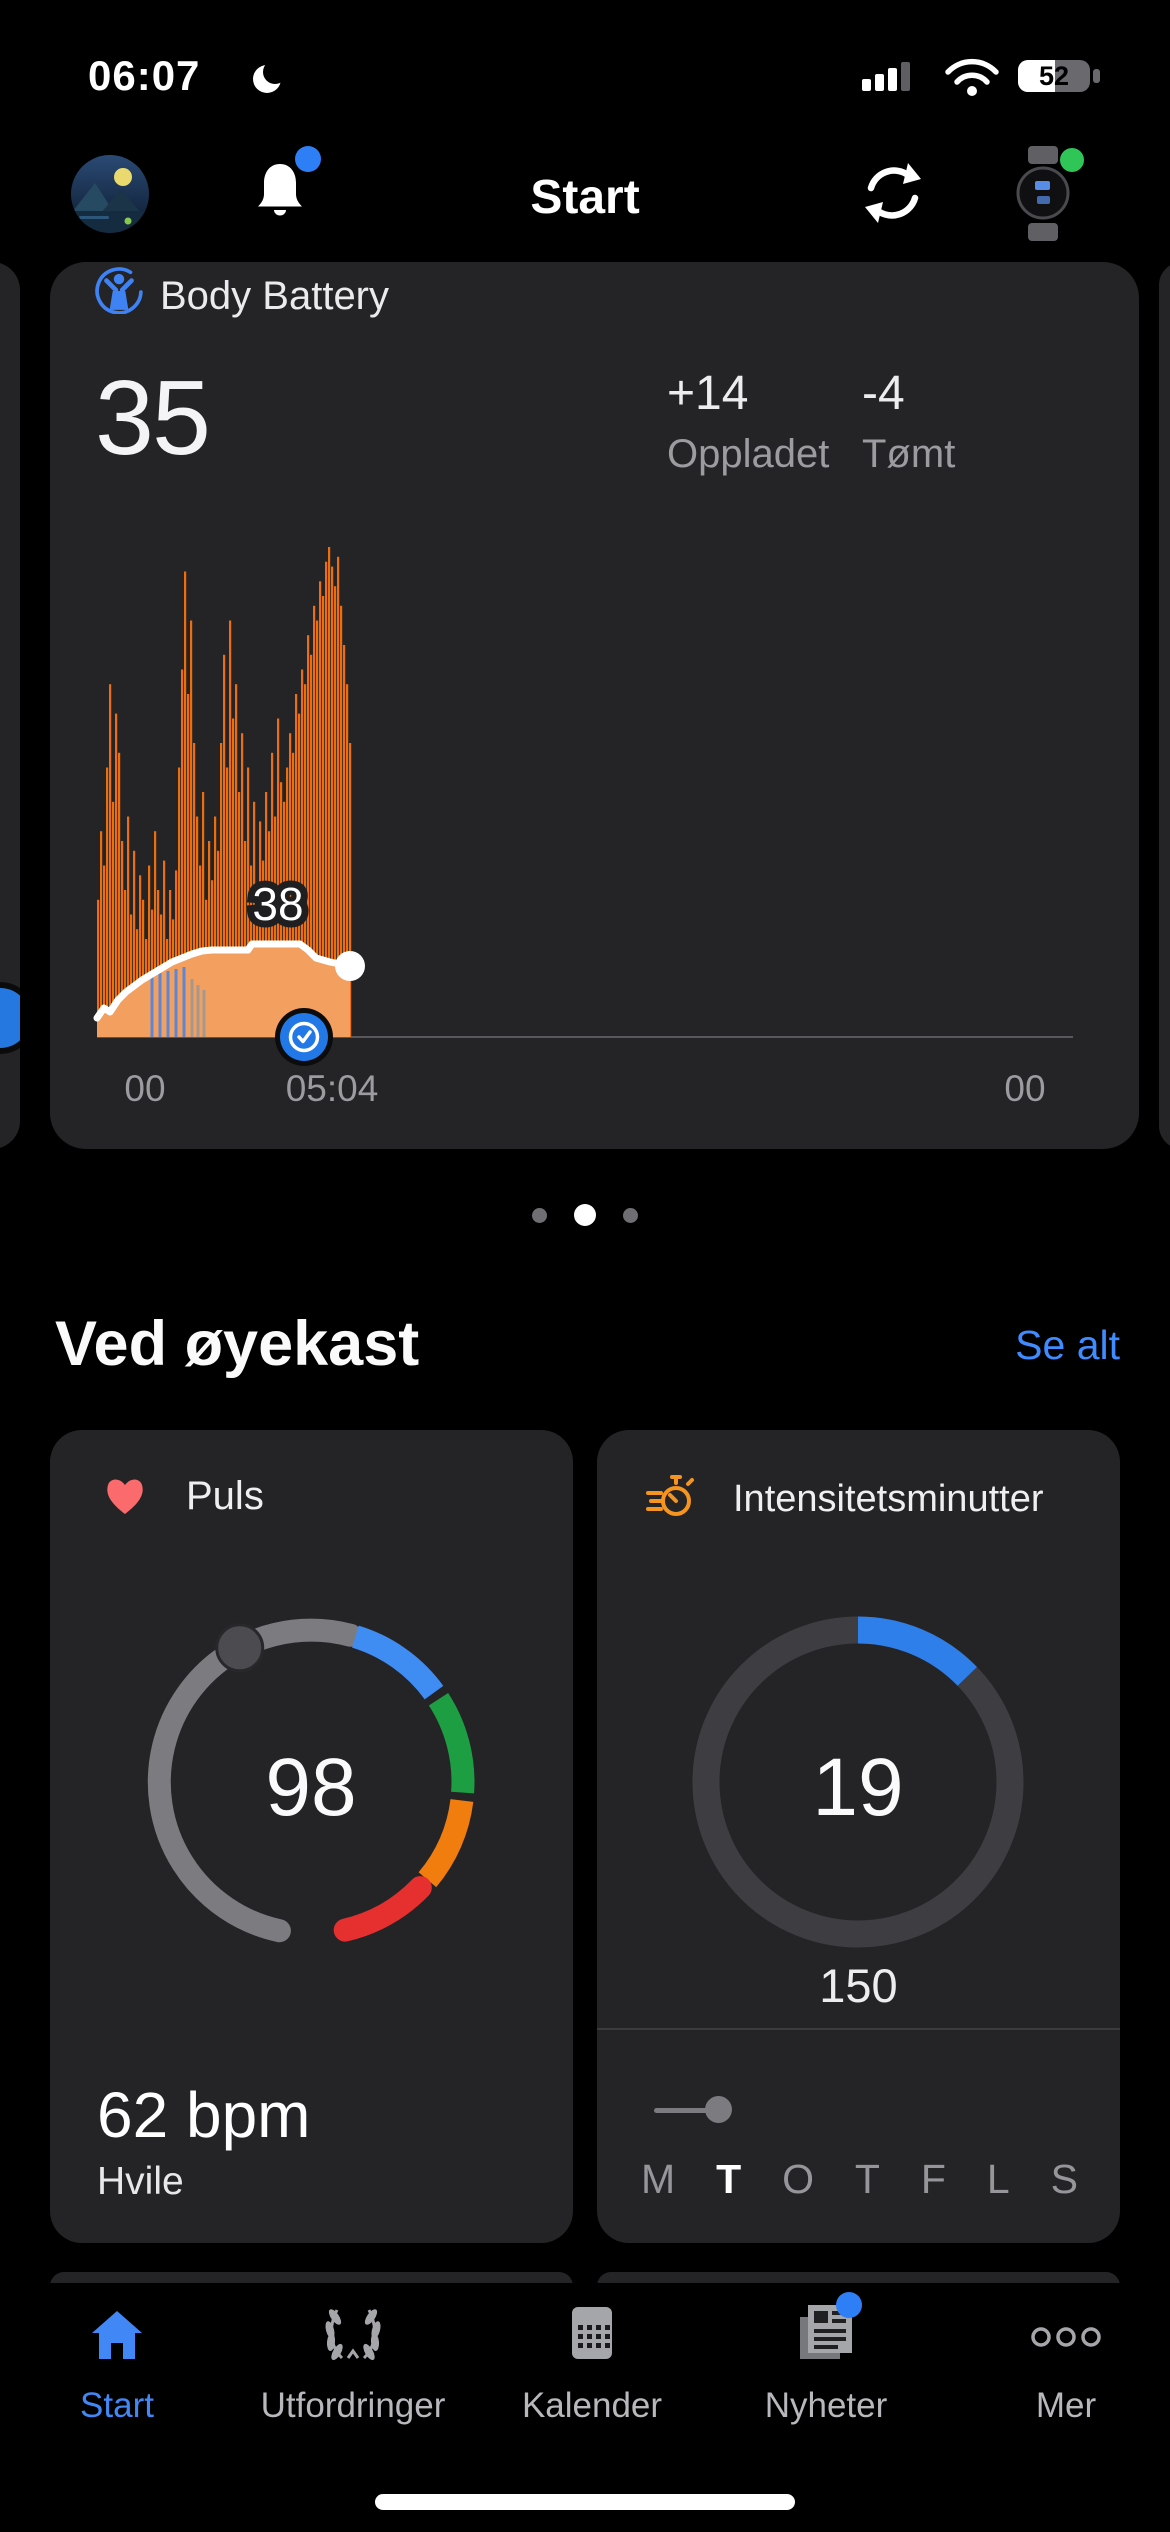 This screenshot has height=2532, width=1170. Describe the element at coordinates (117, 2405) in the screenshot. I see `tab-label: Start` at that location.